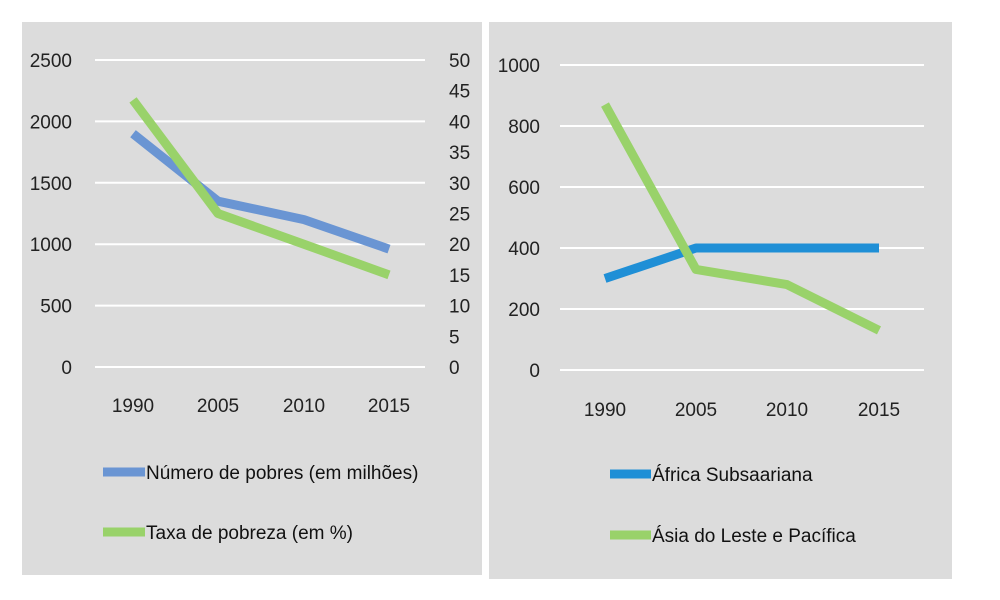 This screenshot has height=600, width=1000. I want to click on left-x-tick-label: 2005, so click(218, 406).